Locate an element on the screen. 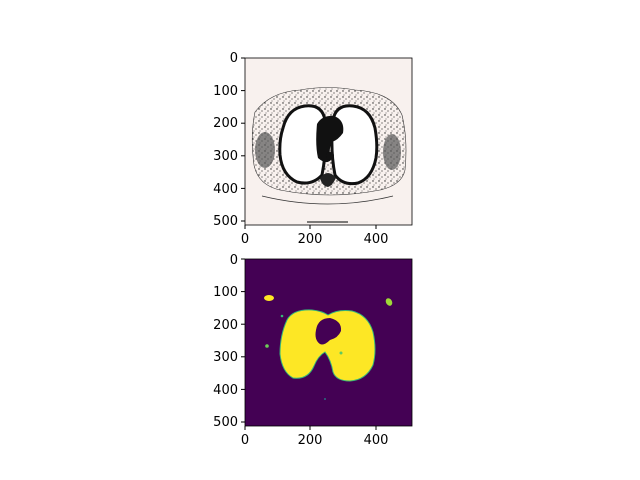 The image size is (640, 480). mask-x-axis: 0 200 400 is located at coordinates (315, 437).